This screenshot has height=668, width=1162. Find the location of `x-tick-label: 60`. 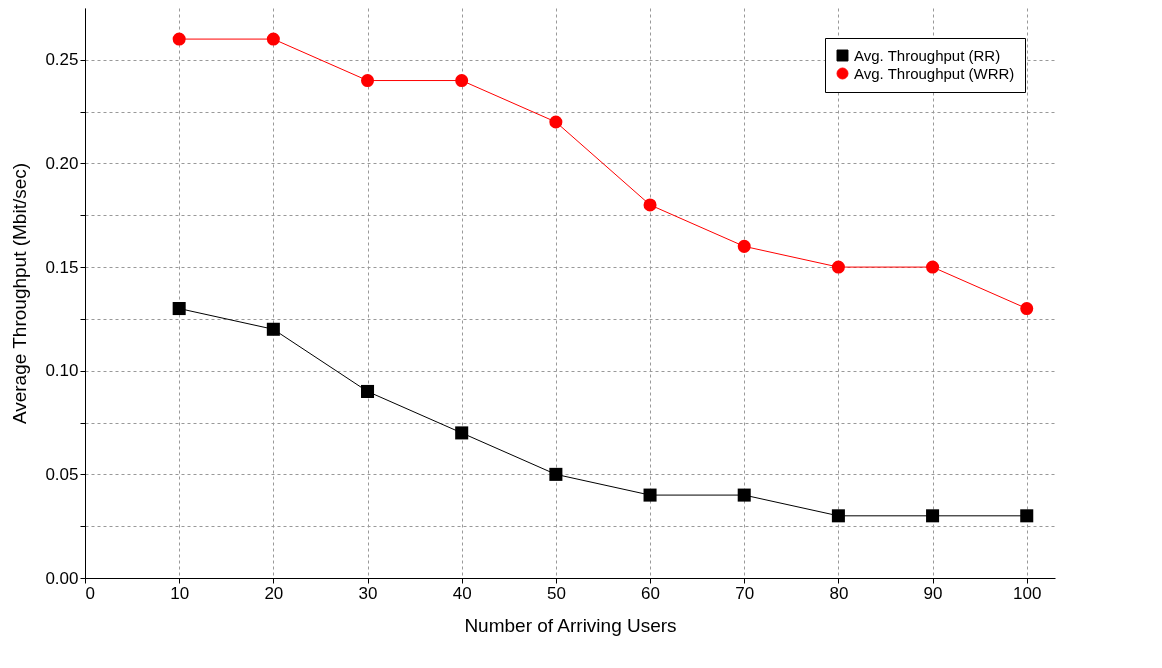

x-tick-label: 60 is located at coordinates (651, 593).